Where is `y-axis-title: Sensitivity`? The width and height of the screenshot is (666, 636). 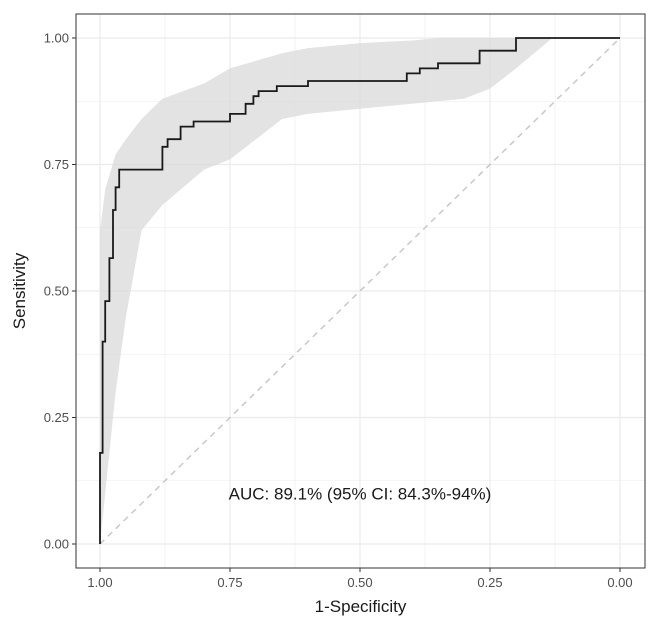 y-axis-title: Sensitivity is located at coordinates (19, 290).